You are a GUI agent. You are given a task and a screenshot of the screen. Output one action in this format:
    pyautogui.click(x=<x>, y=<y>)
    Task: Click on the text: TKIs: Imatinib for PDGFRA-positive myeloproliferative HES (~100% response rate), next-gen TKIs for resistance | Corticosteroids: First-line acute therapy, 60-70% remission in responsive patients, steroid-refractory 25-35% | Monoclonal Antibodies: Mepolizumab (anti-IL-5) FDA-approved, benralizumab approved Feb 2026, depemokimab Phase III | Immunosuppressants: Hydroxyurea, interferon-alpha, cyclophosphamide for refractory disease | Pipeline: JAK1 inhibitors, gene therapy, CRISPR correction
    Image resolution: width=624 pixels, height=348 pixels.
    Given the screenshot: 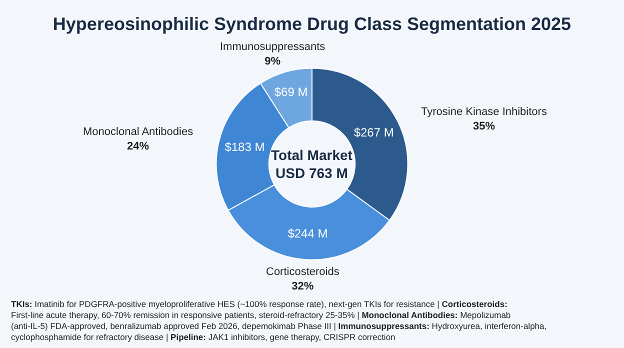 What is the action you would take?
    pyautogui.click(x=279, y=320)
    